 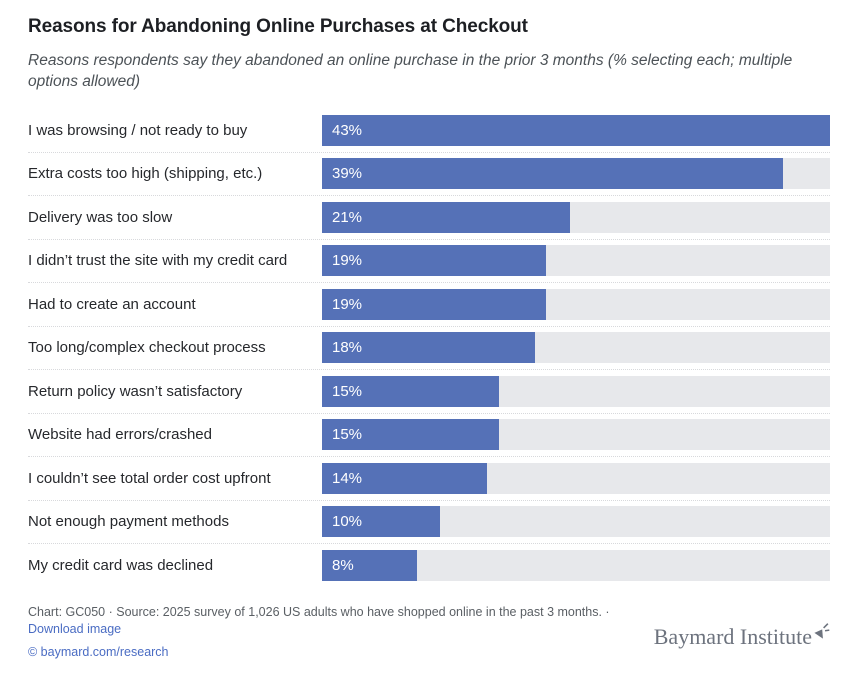 What do you see at coordinates (576, 348) in the screenshot?
I see `bar-track: 18%` at bounding box center [576, 348].